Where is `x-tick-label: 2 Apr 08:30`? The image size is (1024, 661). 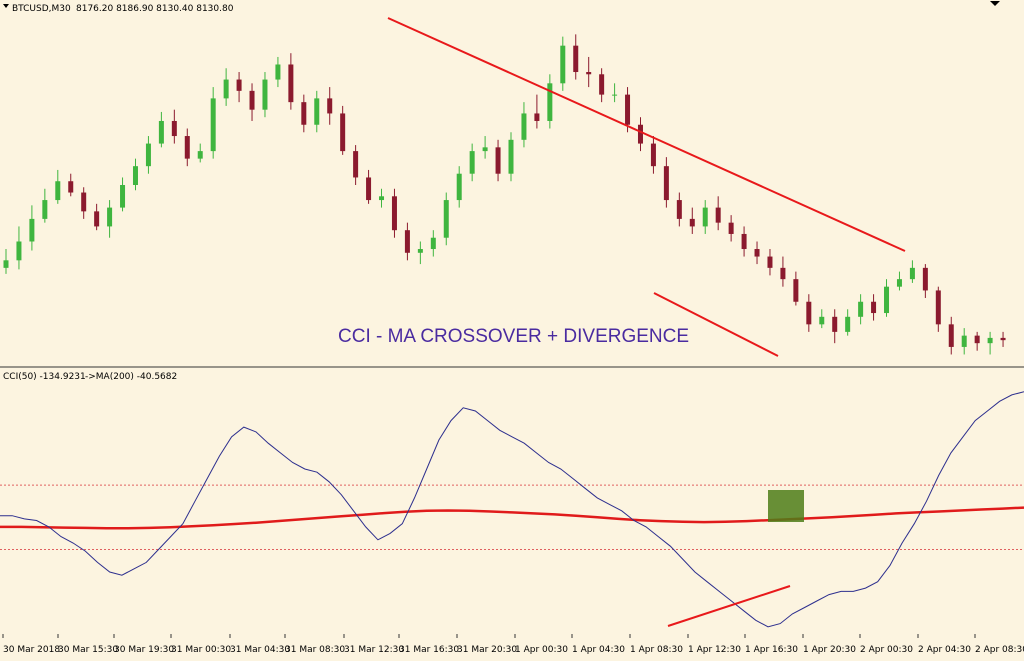 x-tick-label: 2 Apr 08:30 is located at coordinates (999, 650).